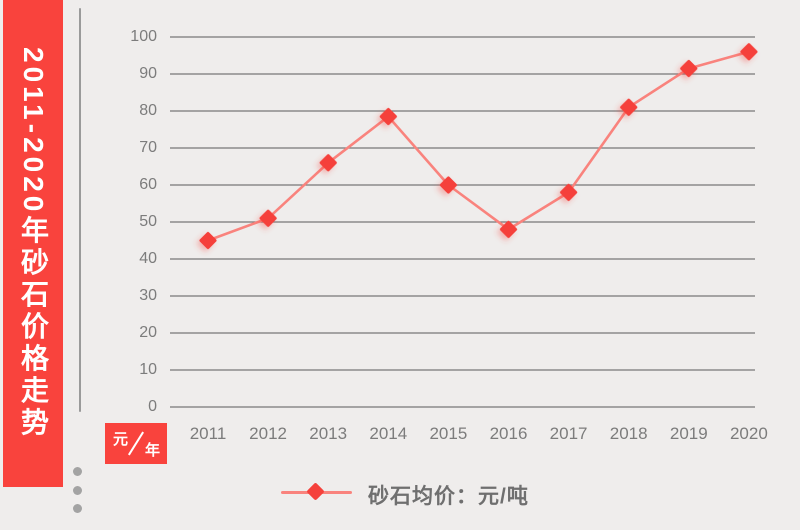 This screenshot has width=800, height=530. What do you see at coordinates (568, 433) in the screenshot?
I see `x-tick-label: 2017` at bounding box center [568, 433].